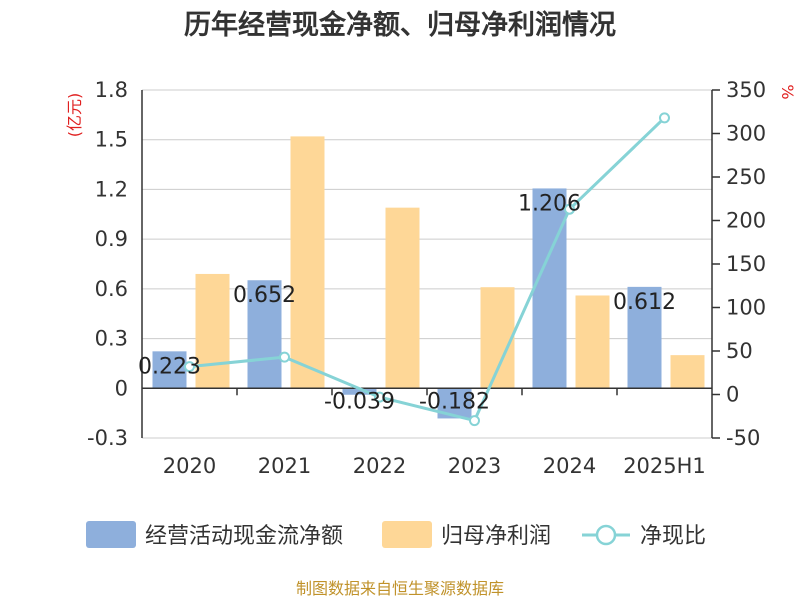  I want to click on data-label-cashflow: 0.612, so click(644, 302).